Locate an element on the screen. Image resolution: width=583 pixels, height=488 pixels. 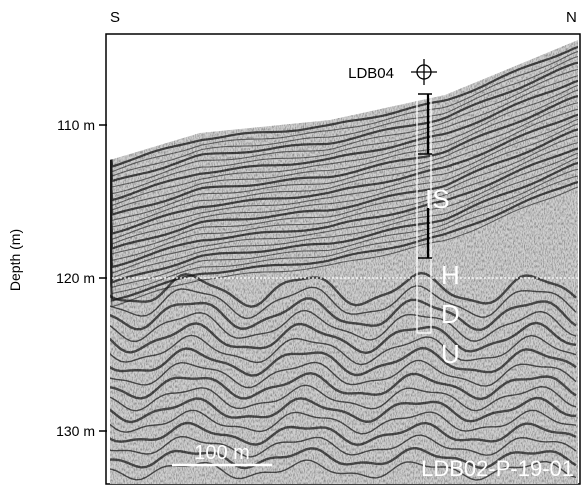
crosshair-icon is located at coordinates (424, 72).